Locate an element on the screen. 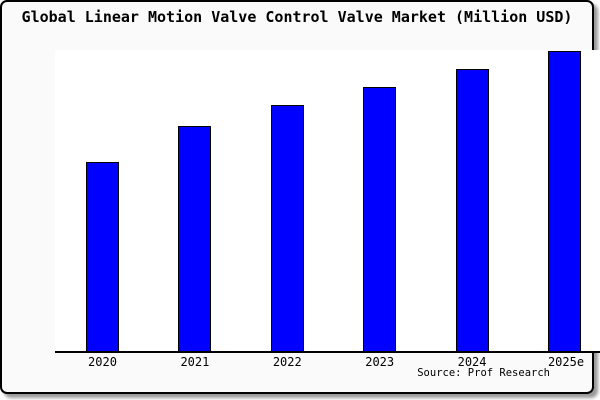 The image size is (600, 400). bar-2024 is located at coordinates (472, 209).